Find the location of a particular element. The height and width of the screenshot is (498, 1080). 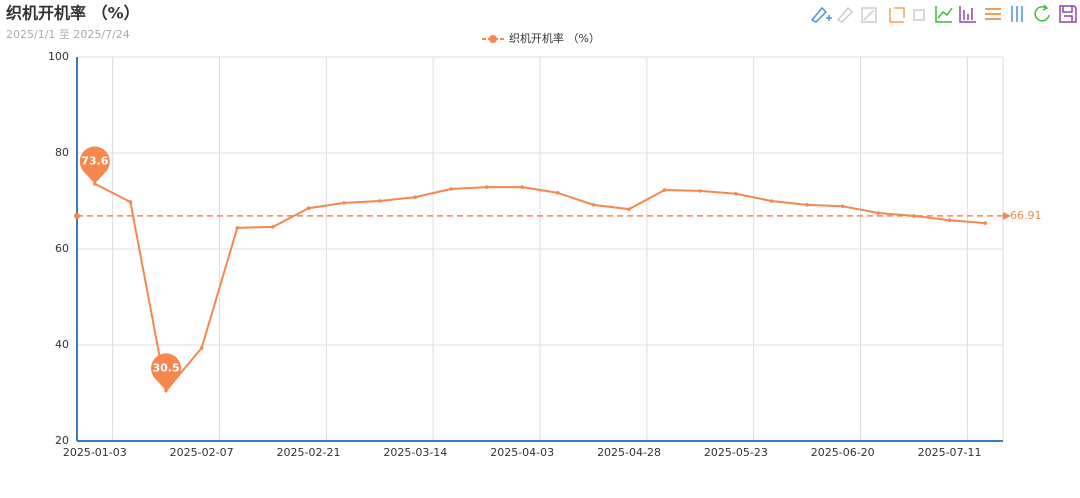

chart-subtitle: 2025/1/1 至 2025/7/24 is located at coordinates (68, 34).